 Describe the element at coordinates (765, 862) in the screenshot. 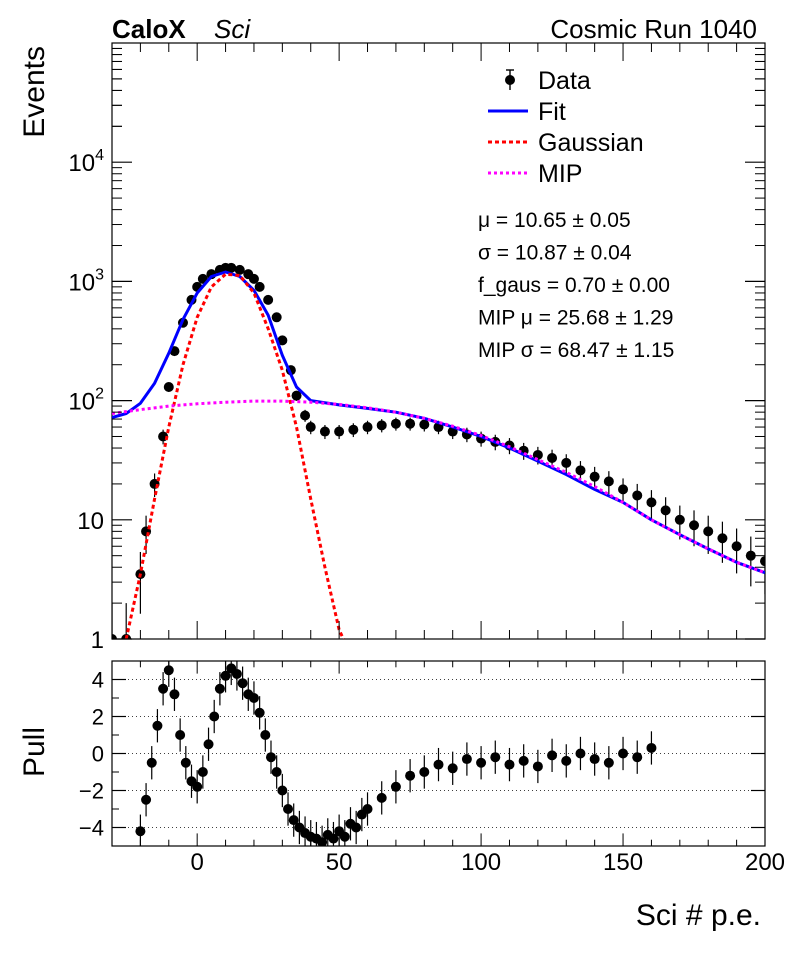

I see `x-tick-label: 200` at that location.